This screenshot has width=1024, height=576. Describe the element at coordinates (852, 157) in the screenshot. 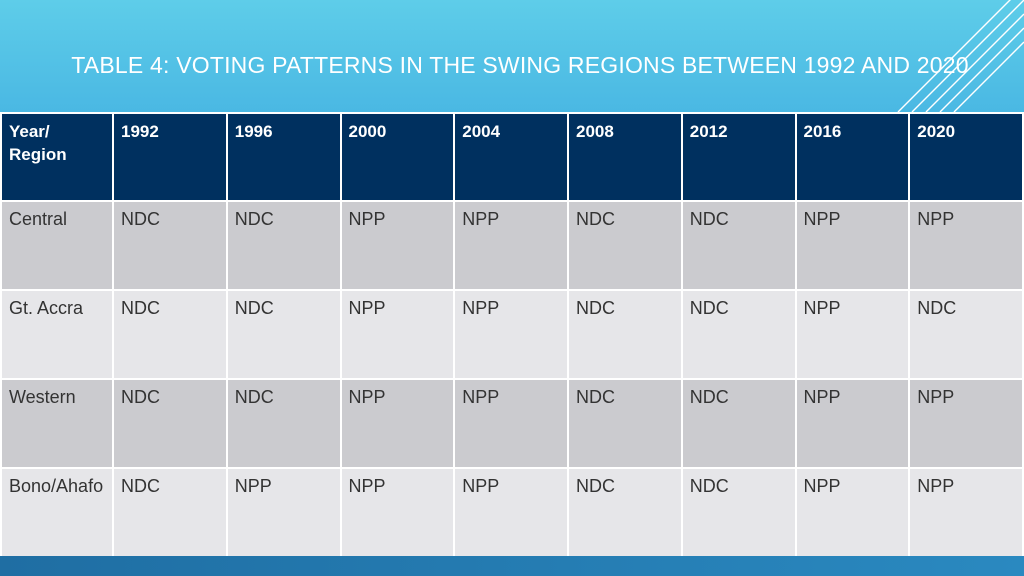

I see `header-2016: 2016` at that location.